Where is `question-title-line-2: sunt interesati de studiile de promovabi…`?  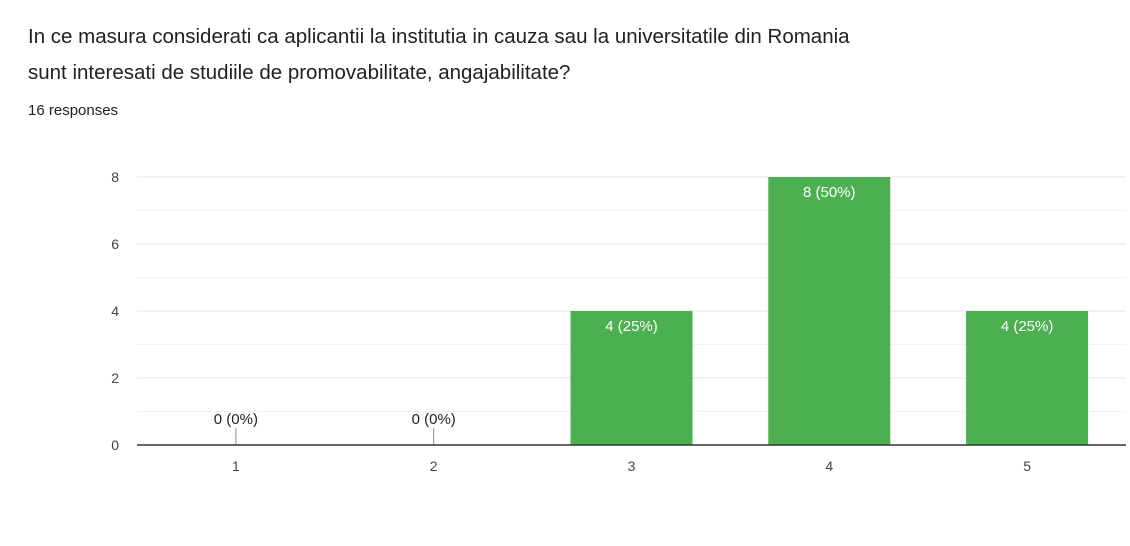 question-title-line-2: sunt interesati de studiile de promovabi… is located at coordinates (299, 72).